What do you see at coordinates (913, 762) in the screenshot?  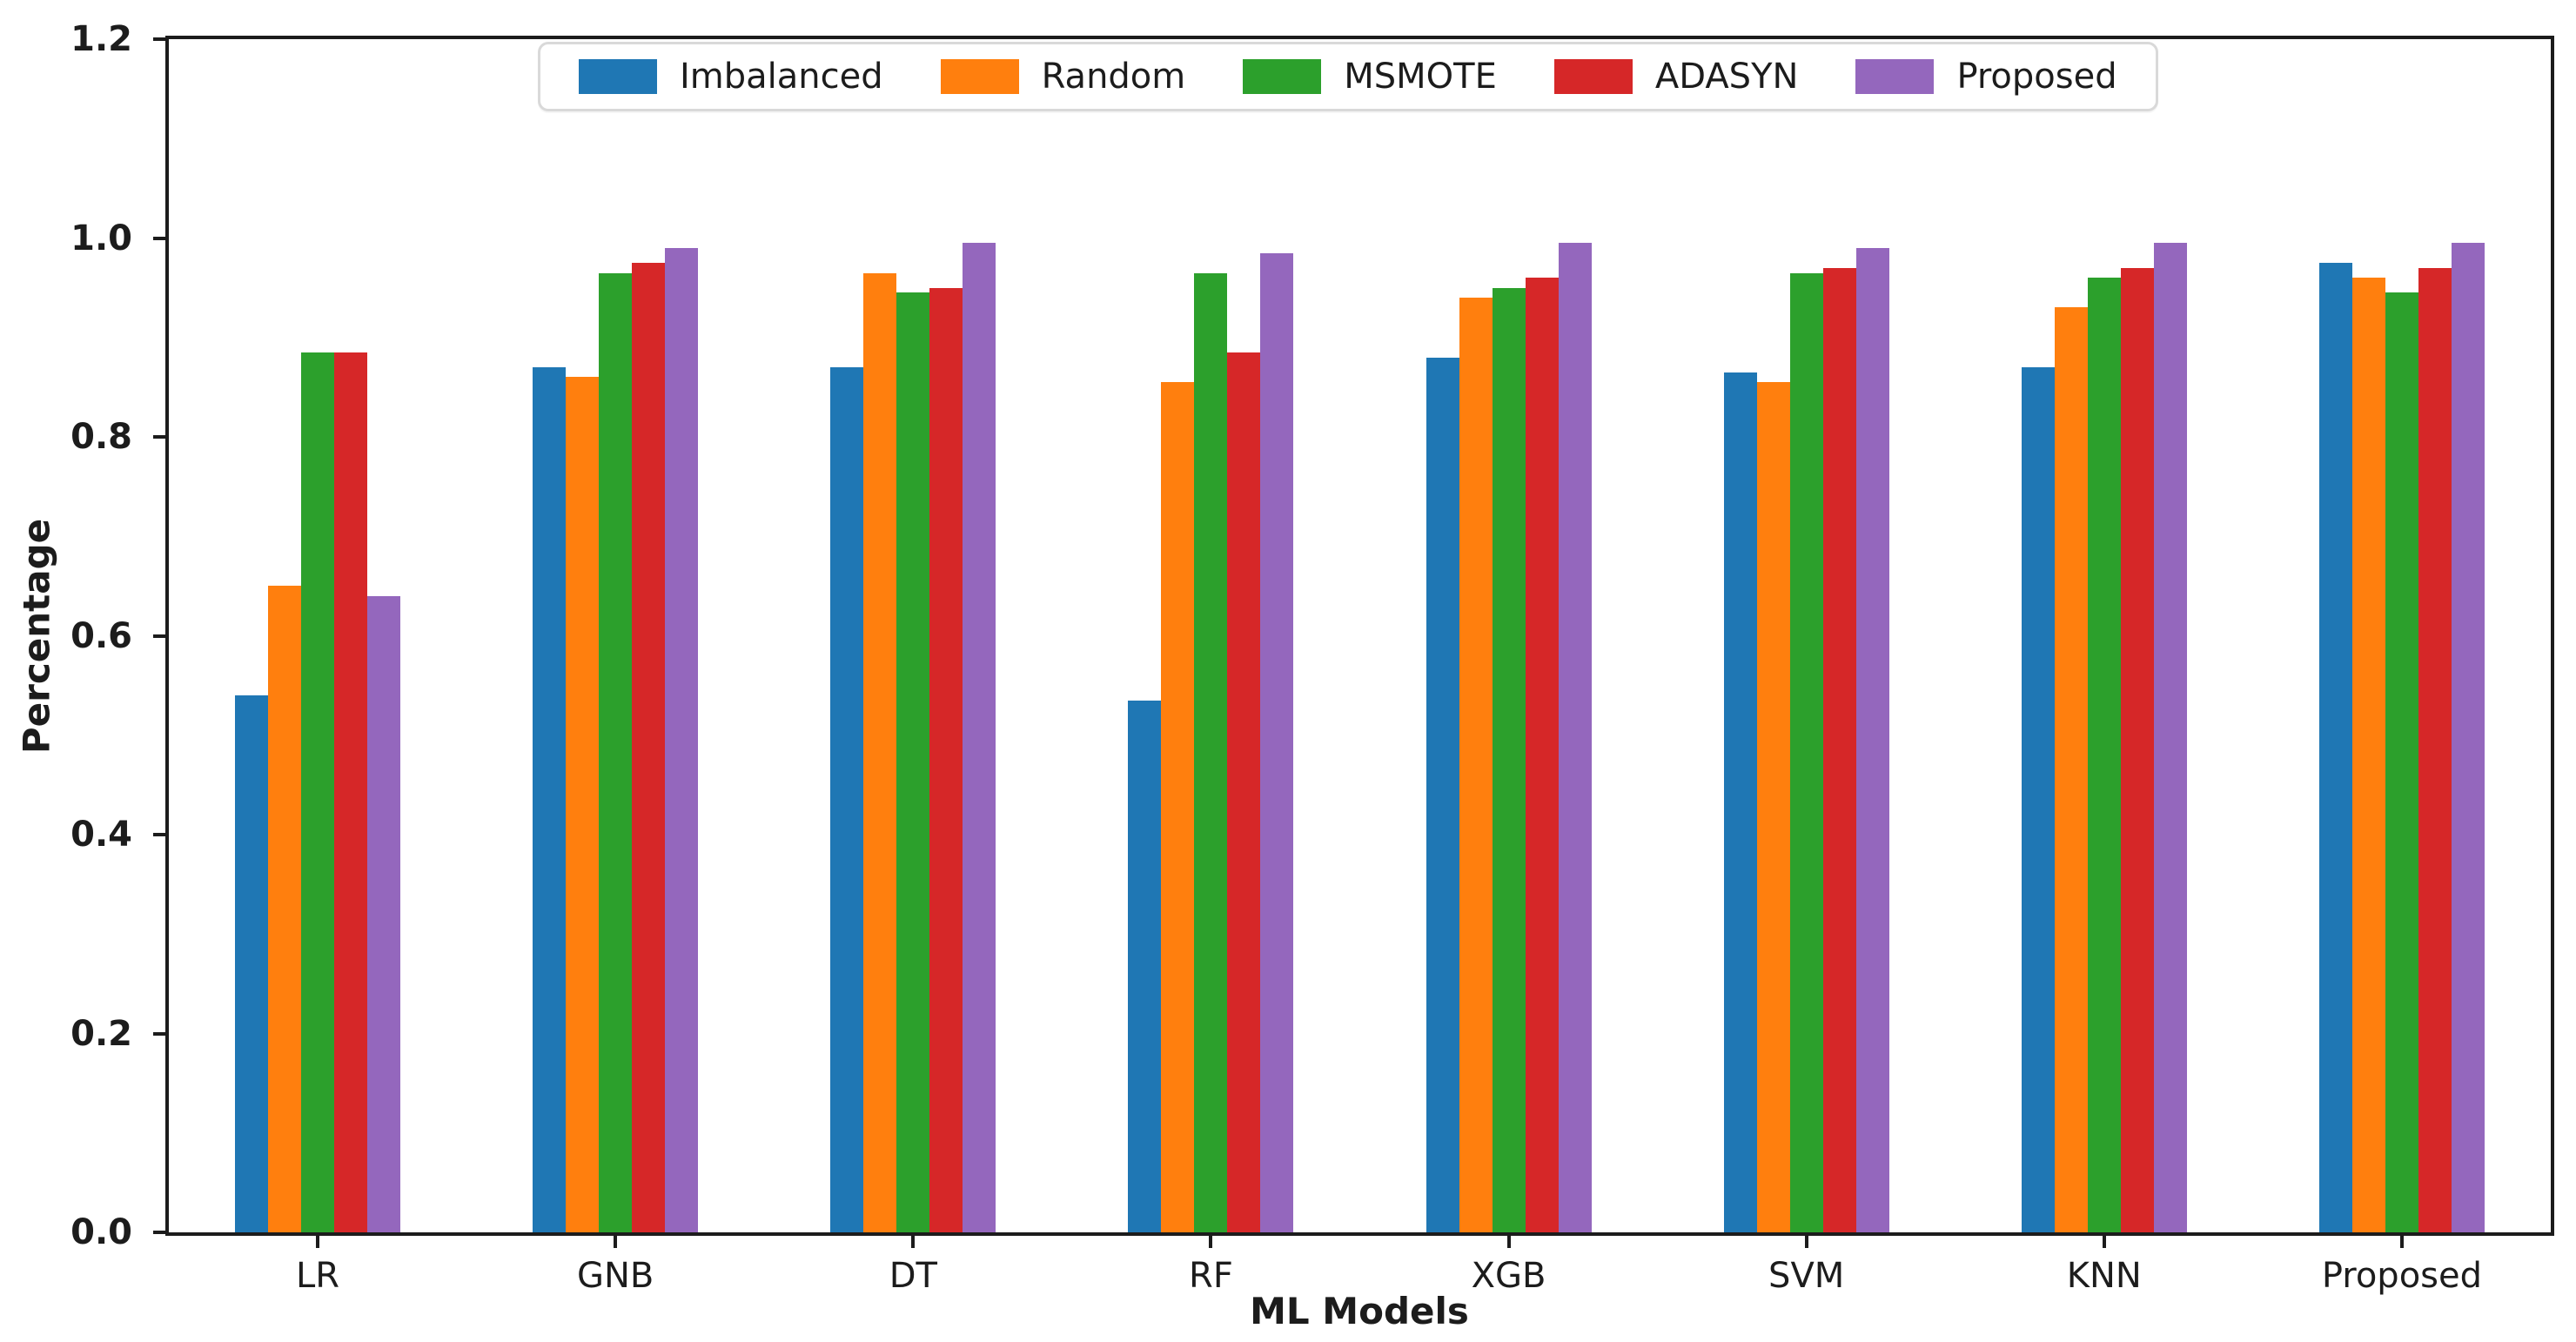 I see `bar-msmote-dt` at bounding box center [913, 762].